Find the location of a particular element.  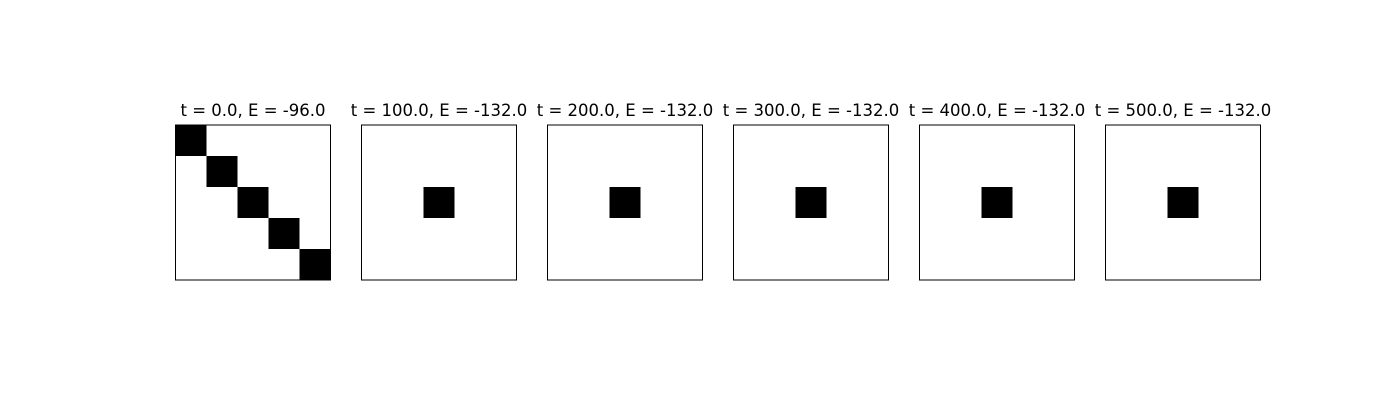

heatmap-cell-2-r1-c4 is located at coordinates (501, 172).